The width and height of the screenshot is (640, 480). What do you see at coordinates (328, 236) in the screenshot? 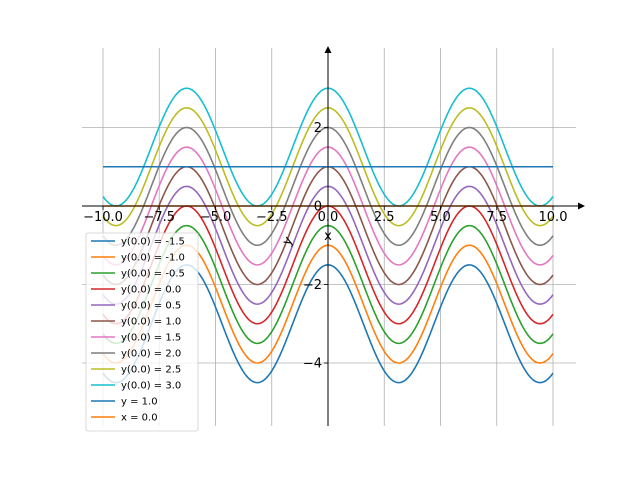
I see `x-axis-label: x` at bounding box center [328, 236].